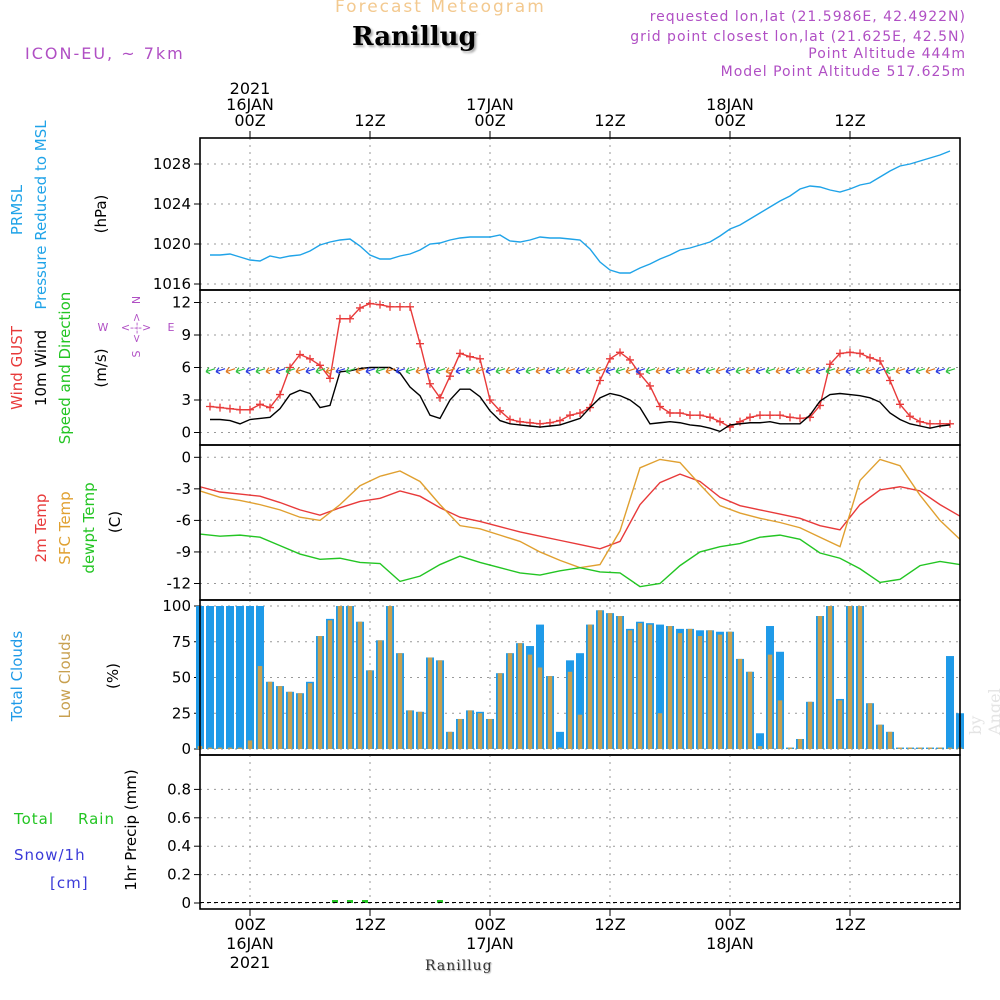 The image size is (1000, 1000). I want to click on bottom-time-label: 2021, so click(250, 962).